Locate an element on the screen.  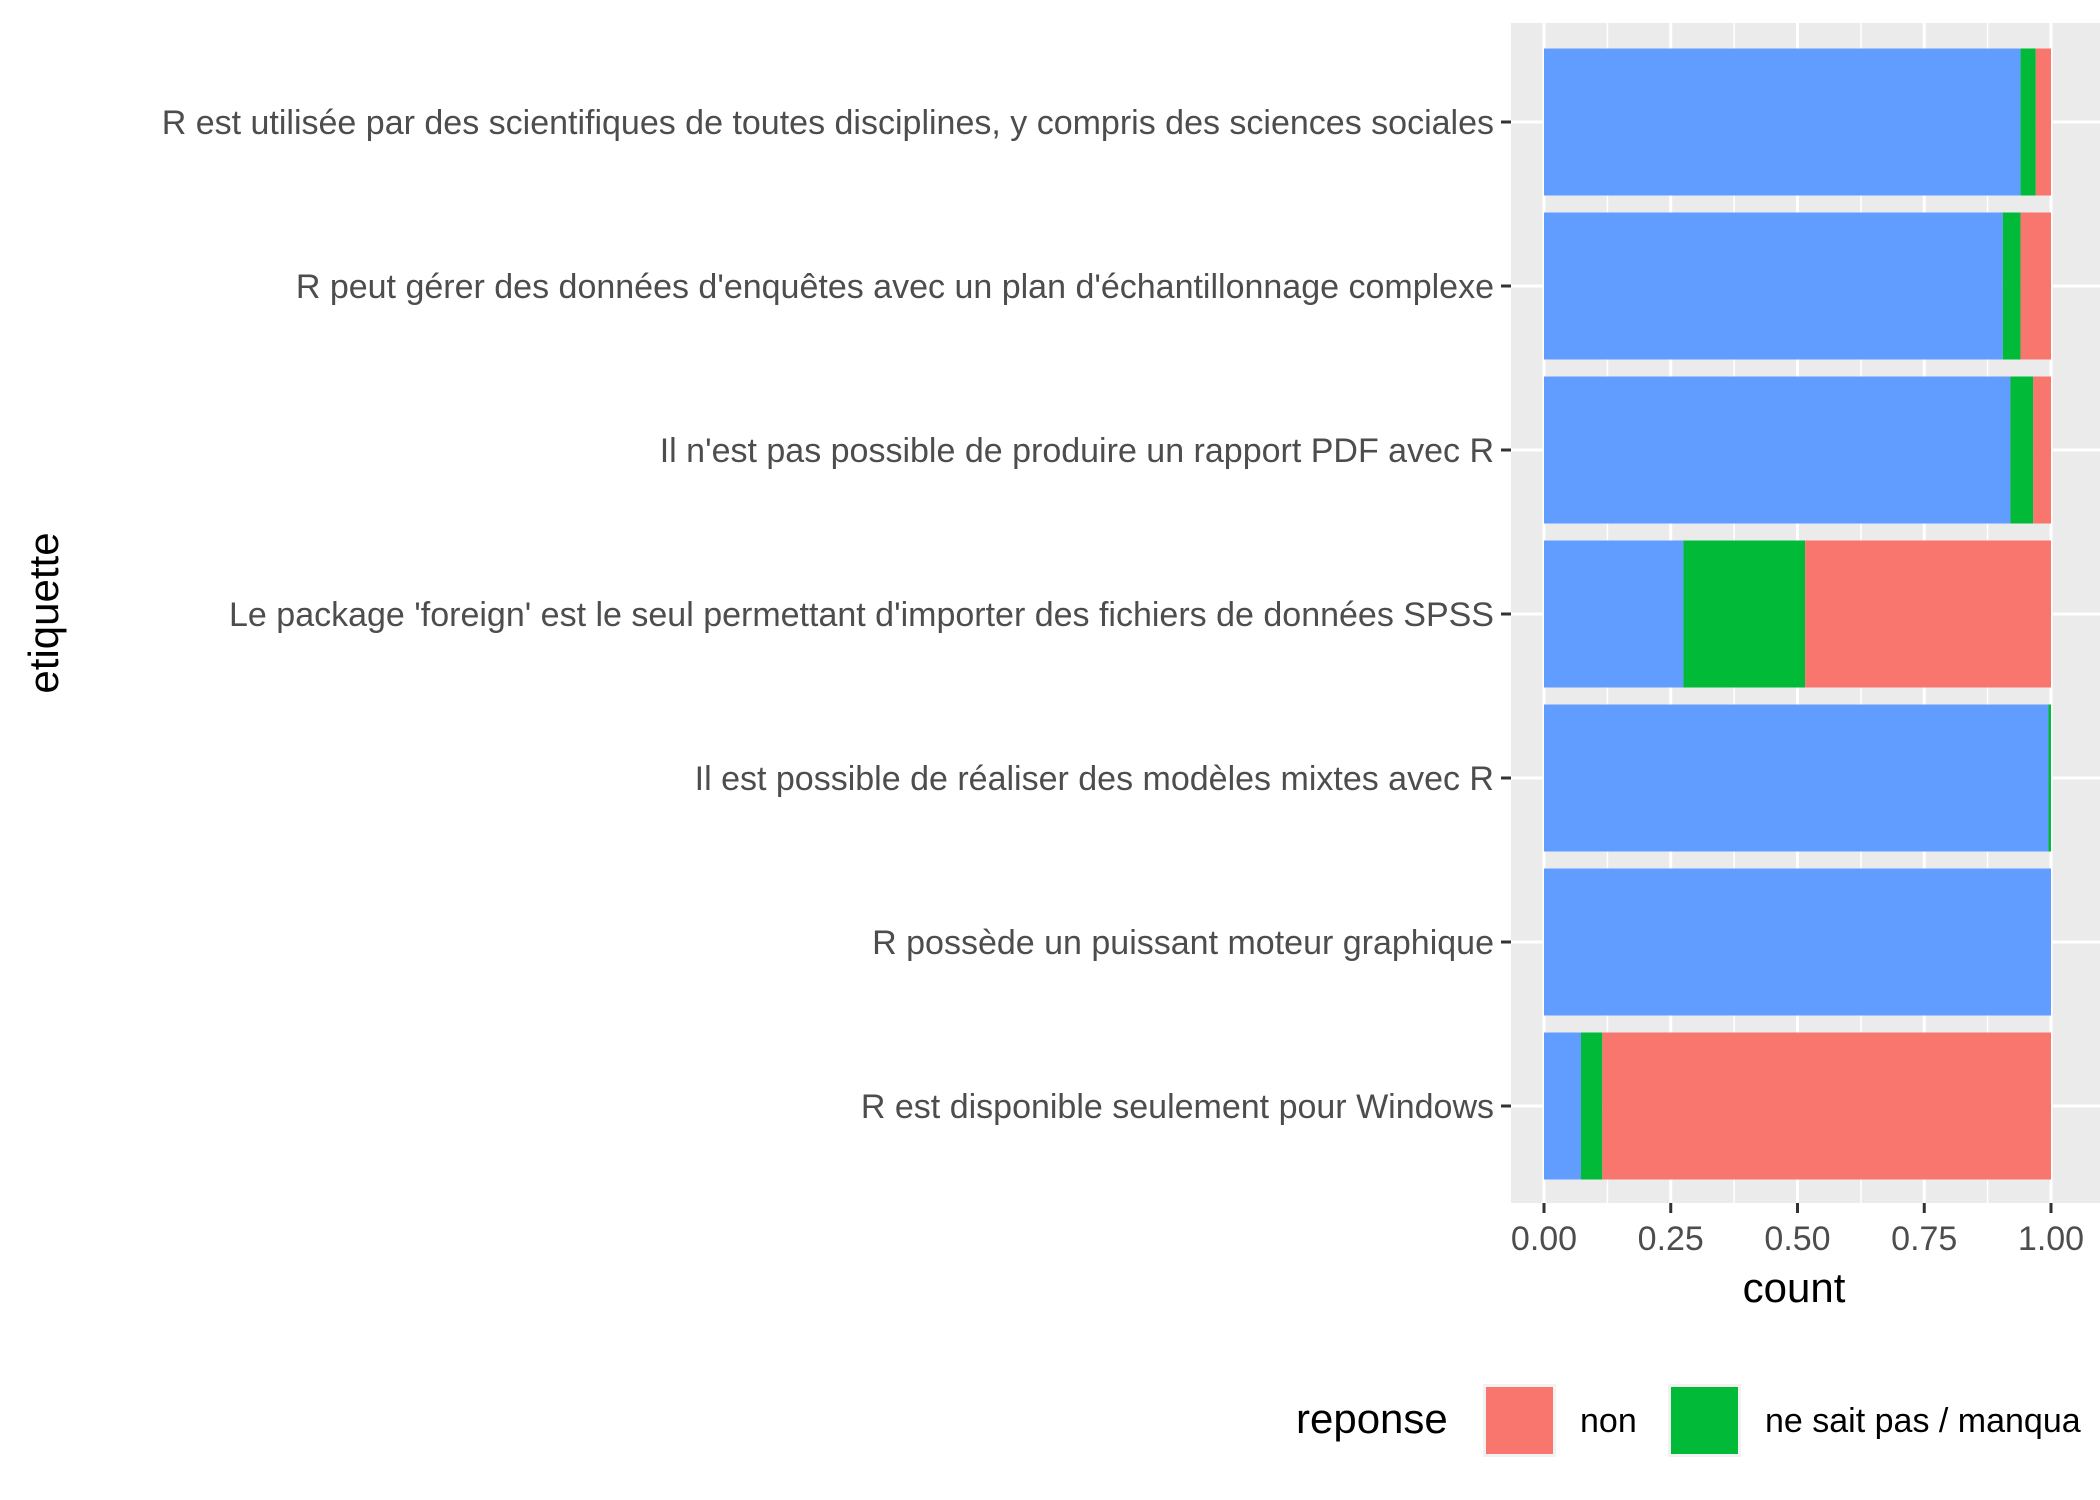
x-tick-label: 0.00 is located at coordinates (1544, 1239).